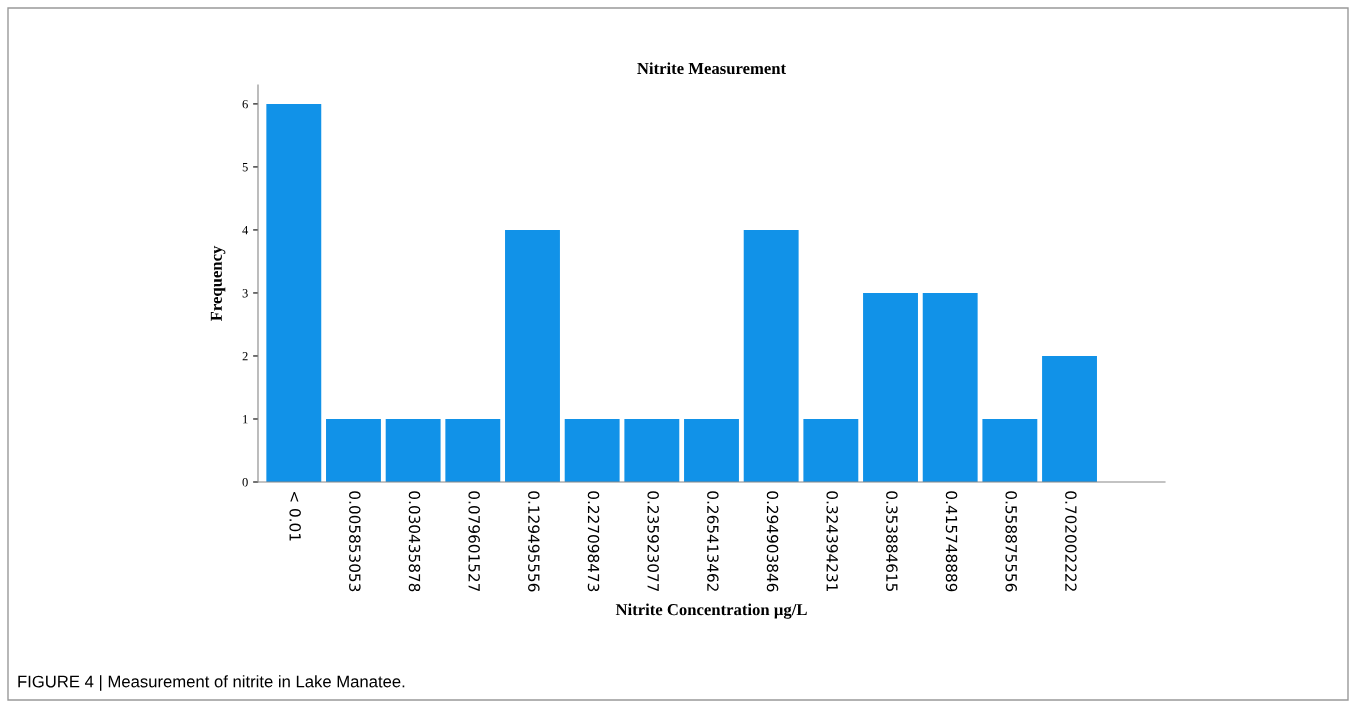 The height and width of the screenshot is (714, 1357). Describe the element at coordinates (713, 541) in the screenshot. I see `x-tick-label: 0.265413462` at that location.